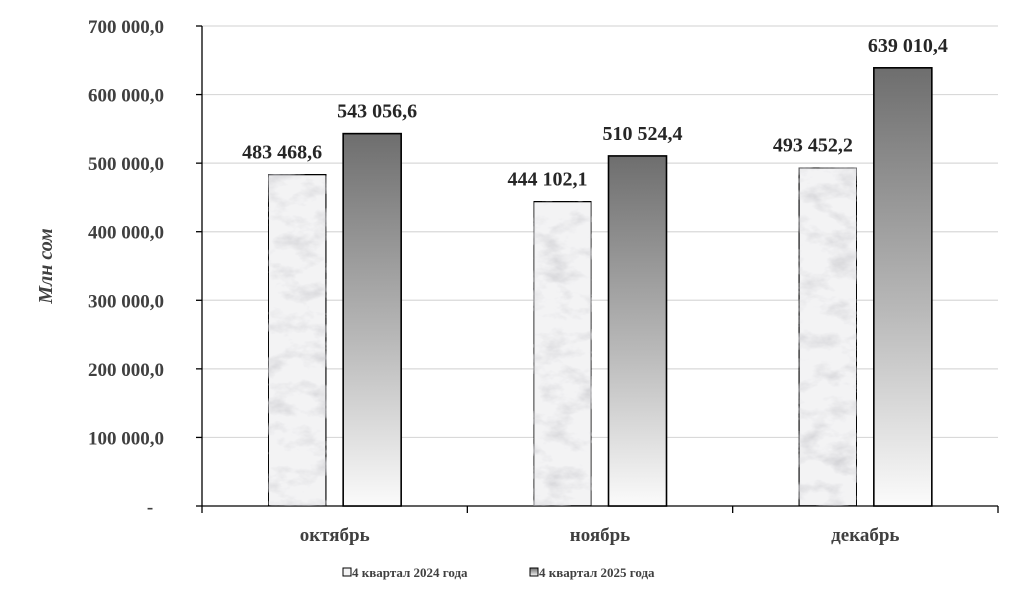  I want to click on legend: 4 квартал 2024 года 4 квартал 2025 года, so click(498, 572).